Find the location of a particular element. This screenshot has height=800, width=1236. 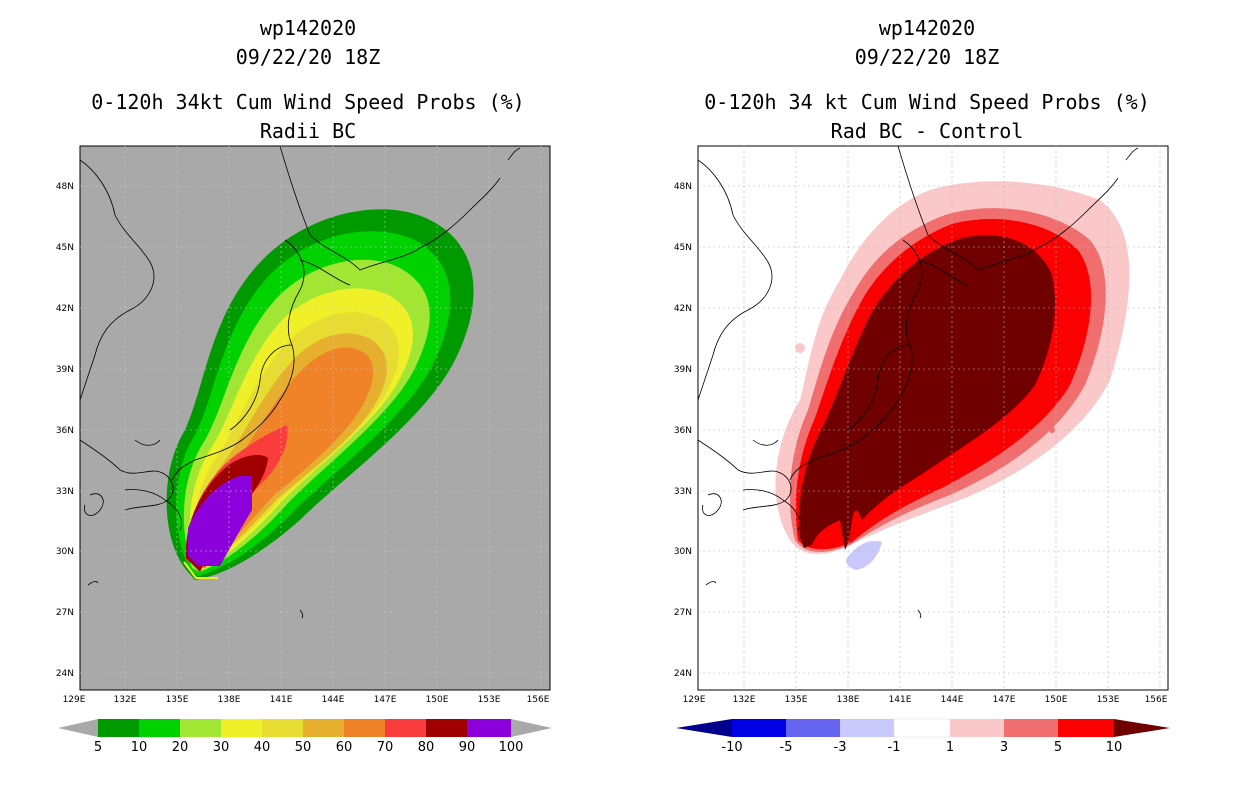

right-title-line2: 09/22/20 18Z is located at coordinates (927, 57).